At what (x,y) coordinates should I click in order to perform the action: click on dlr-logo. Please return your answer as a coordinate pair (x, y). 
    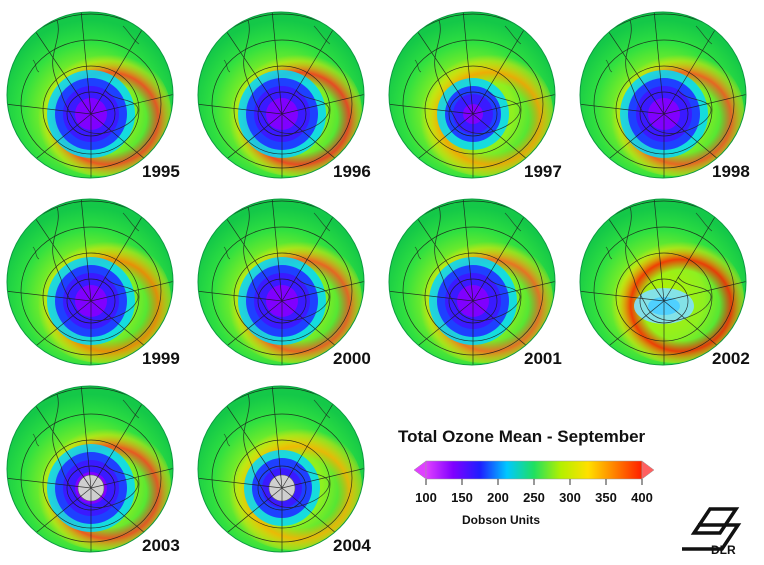
    Looking at the image, I should click on (712, 529).